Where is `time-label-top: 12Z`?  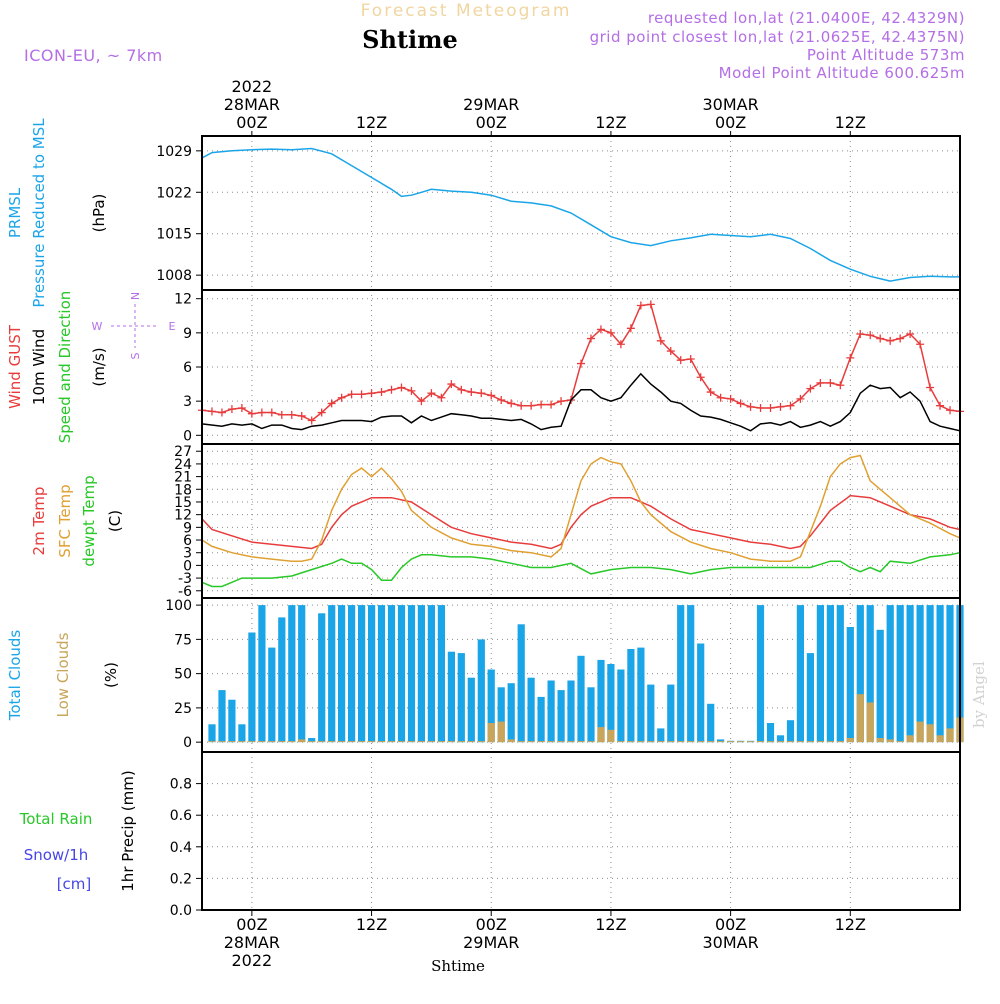 time-label-top: 12Z is located at coordinates (371, 122).